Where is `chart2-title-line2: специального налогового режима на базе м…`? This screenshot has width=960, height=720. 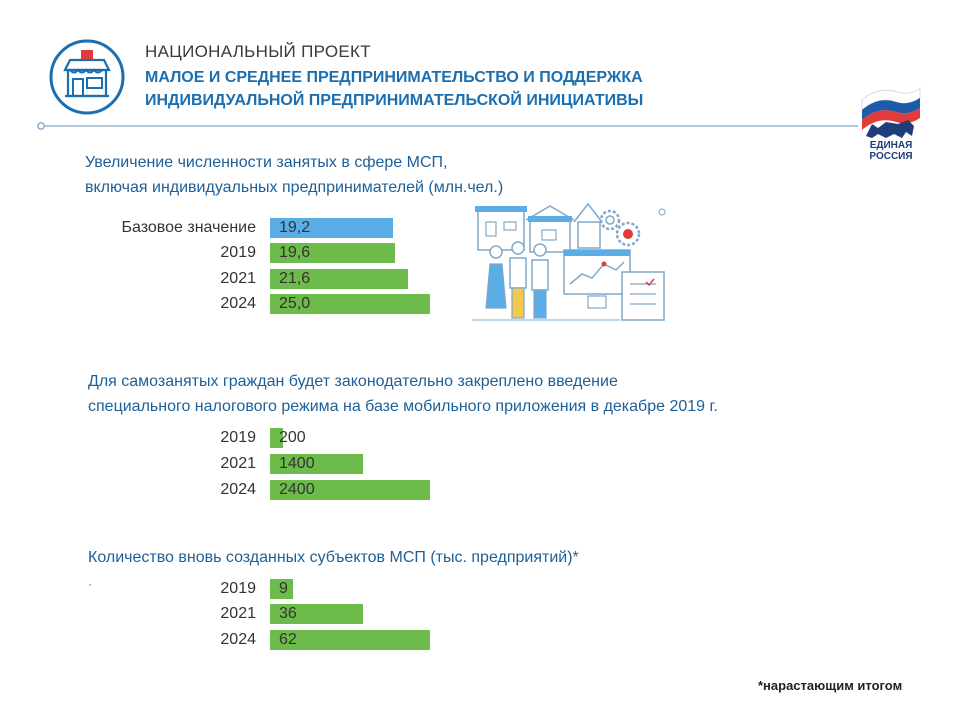
chart2-title-line2: специального налогового режима на базе м… is located at coordinates (403, 406).